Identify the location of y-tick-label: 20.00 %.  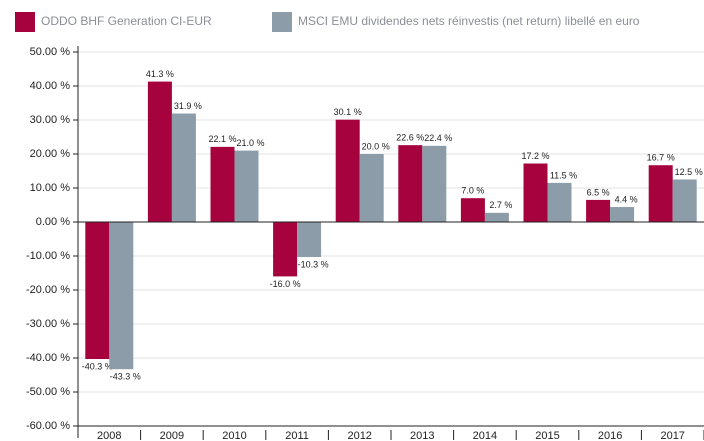
(50, 154).